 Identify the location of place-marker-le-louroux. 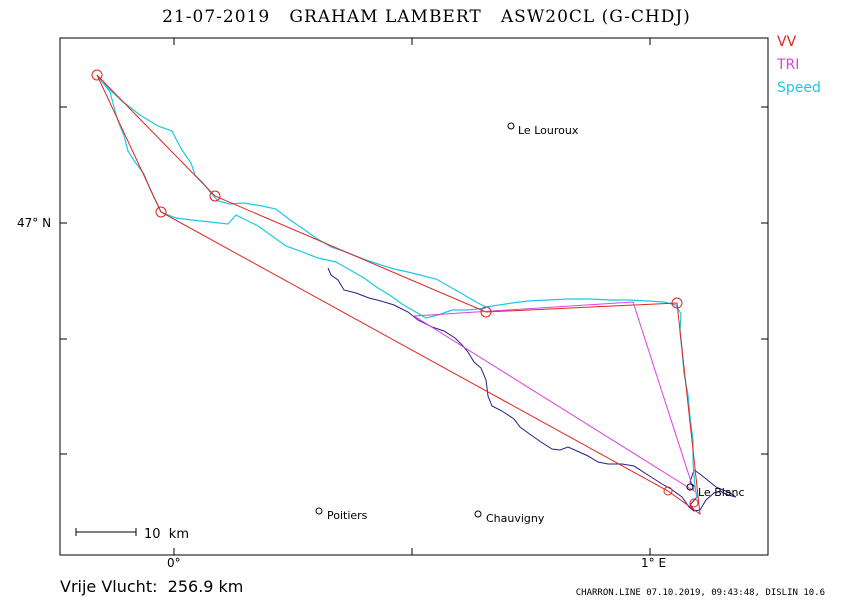
(511, 126).